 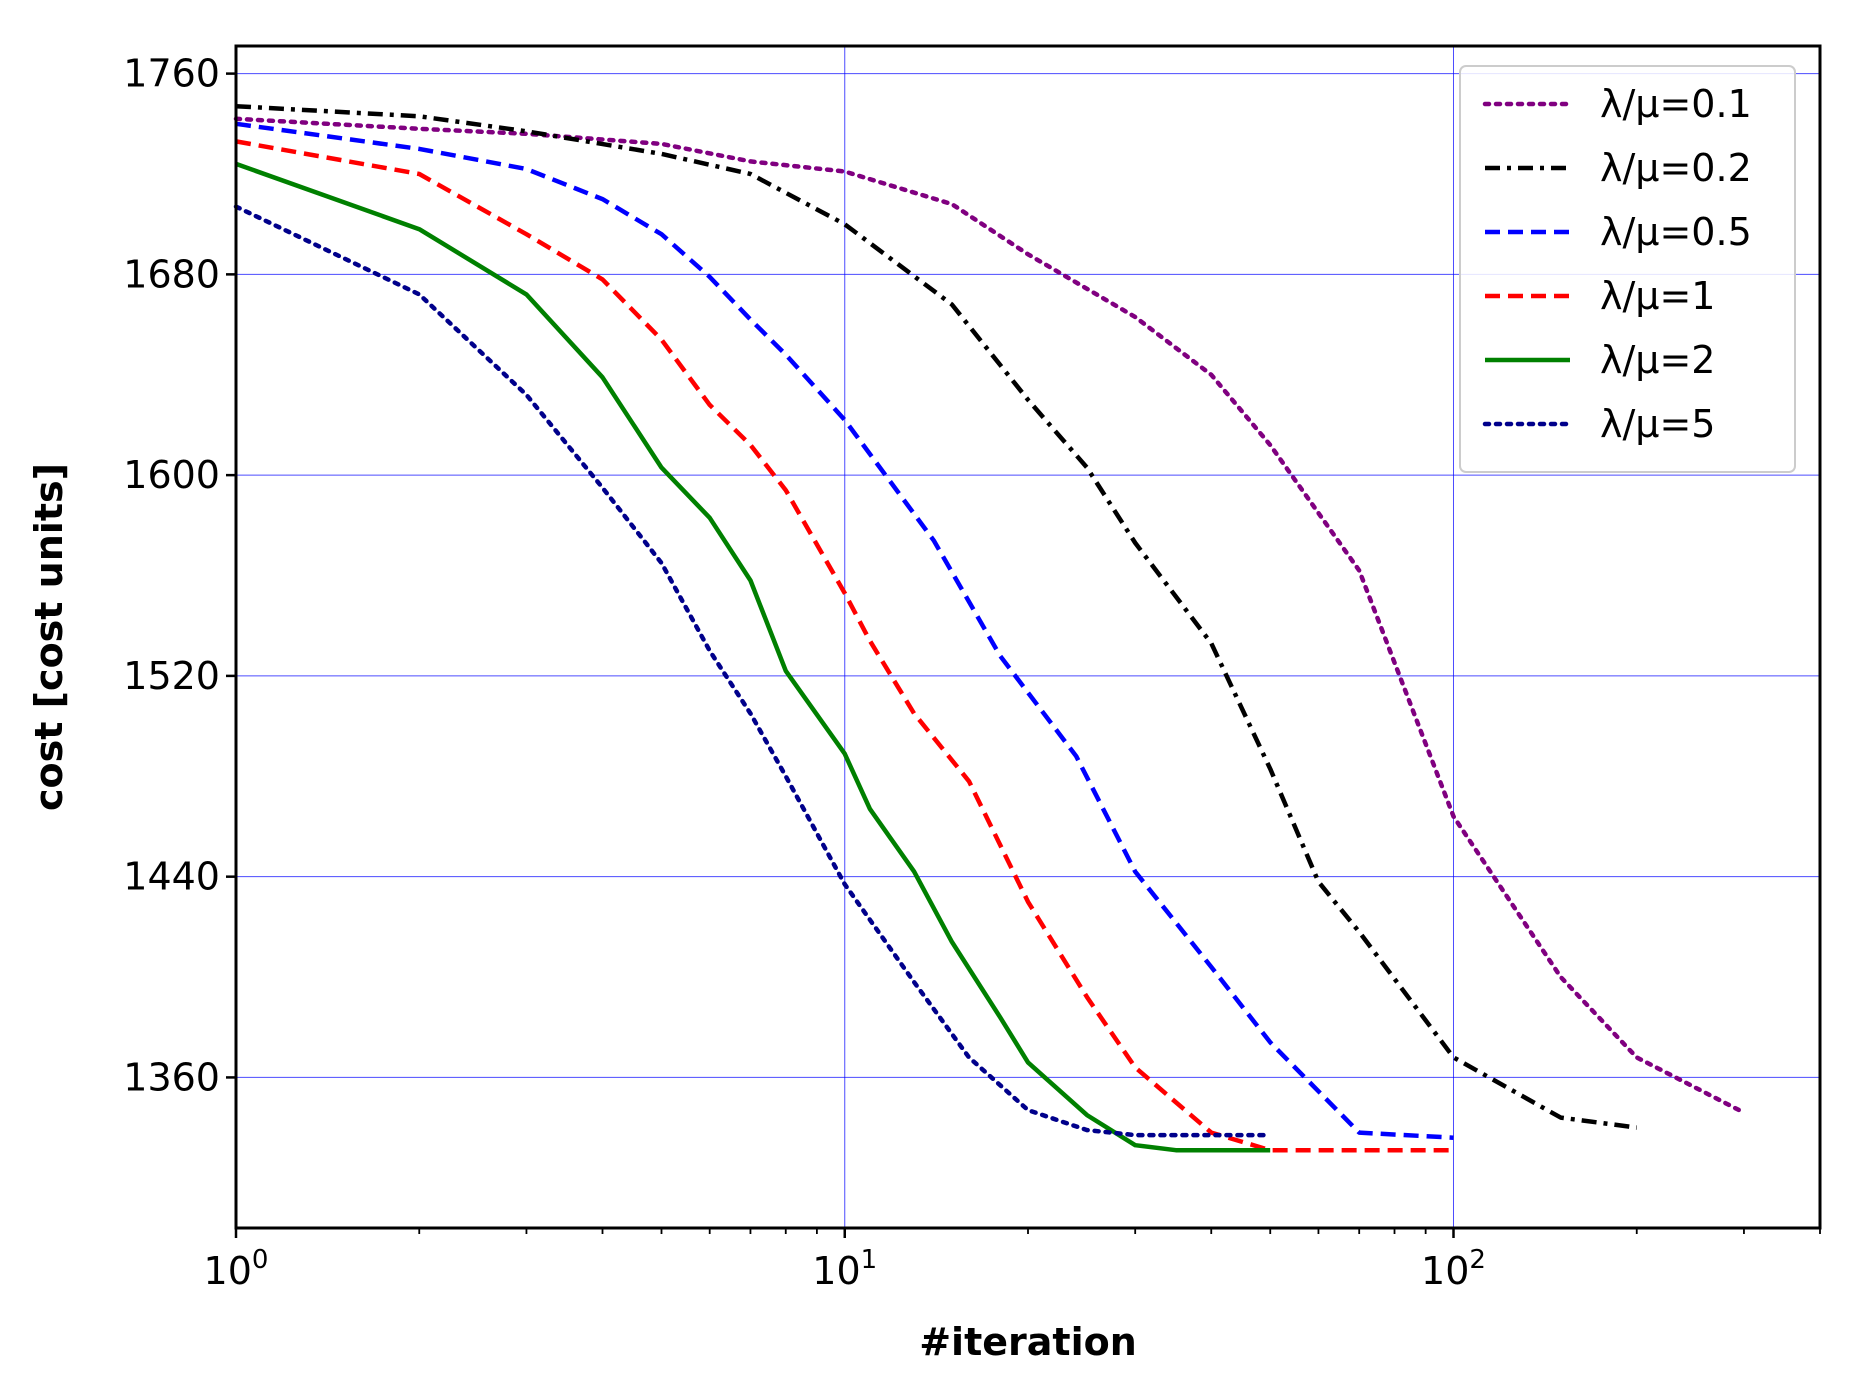 What do you see at coordinates (1676, 104) in the screenshot?
I see `legend-label: λ/μ=0.1` at bounding box center [1676, 104].